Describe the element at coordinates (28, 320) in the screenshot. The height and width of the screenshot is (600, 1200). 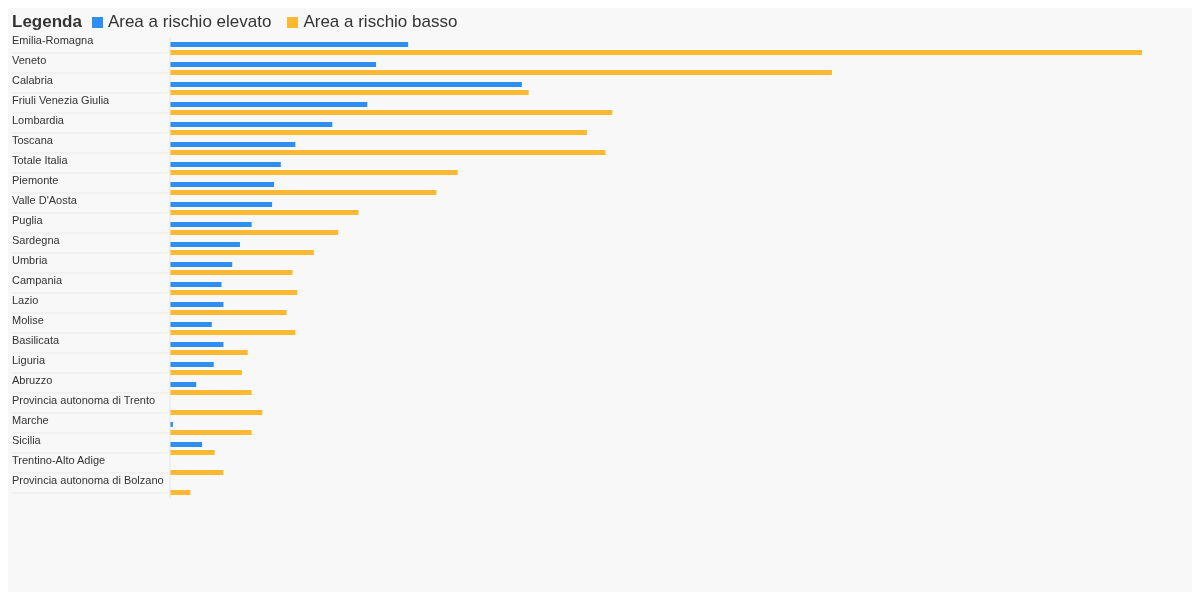
I see `y-tick-label: Molise` at that location.